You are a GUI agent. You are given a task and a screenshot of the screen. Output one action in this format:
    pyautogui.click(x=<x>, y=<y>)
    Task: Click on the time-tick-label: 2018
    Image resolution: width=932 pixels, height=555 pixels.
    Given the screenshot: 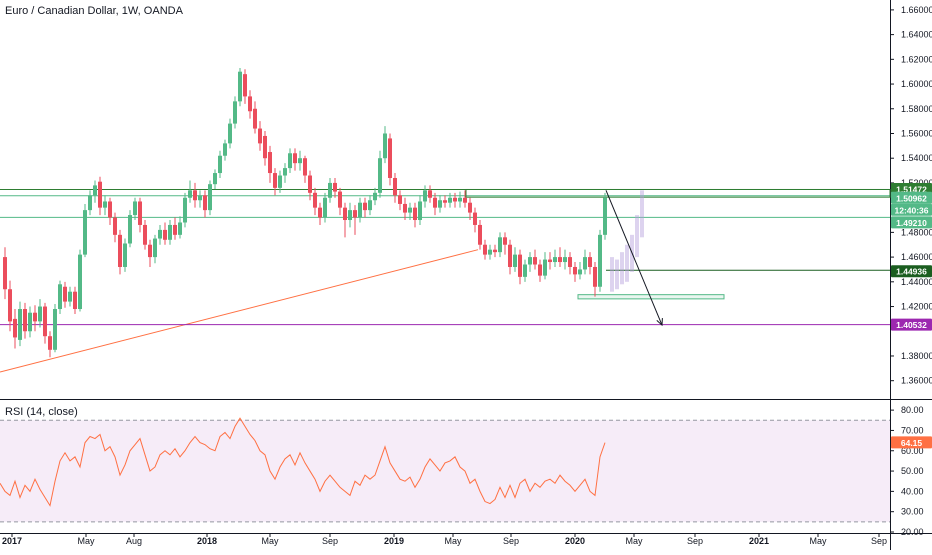 What is the action you would take?
    pyautogui.click(x=207, y=541)
    